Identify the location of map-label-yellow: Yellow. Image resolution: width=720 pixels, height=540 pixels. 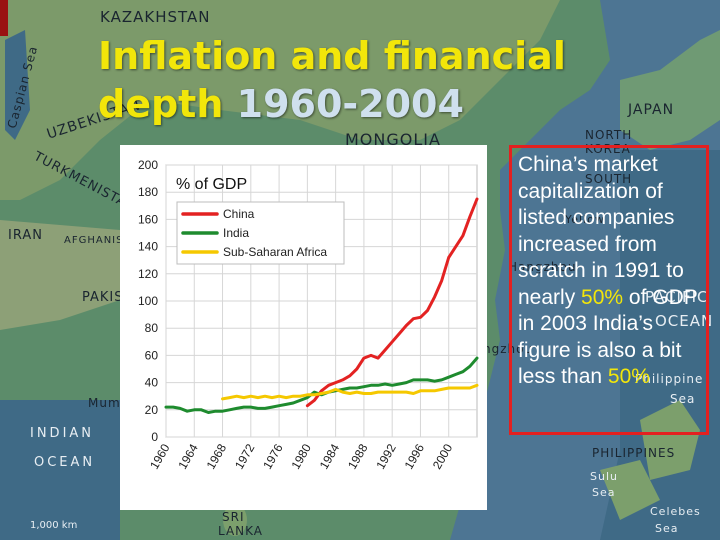
(585, 219).